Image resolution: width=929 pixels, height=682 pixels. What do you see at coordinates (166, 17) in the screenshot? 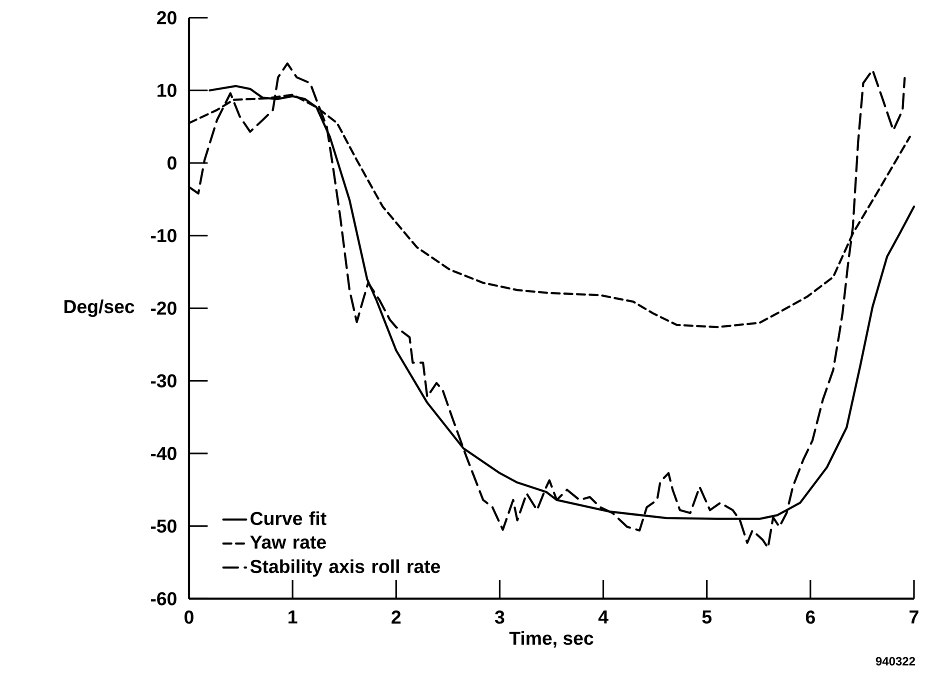
I see `y-tick-label: 20` at bounding box center [166, 17].